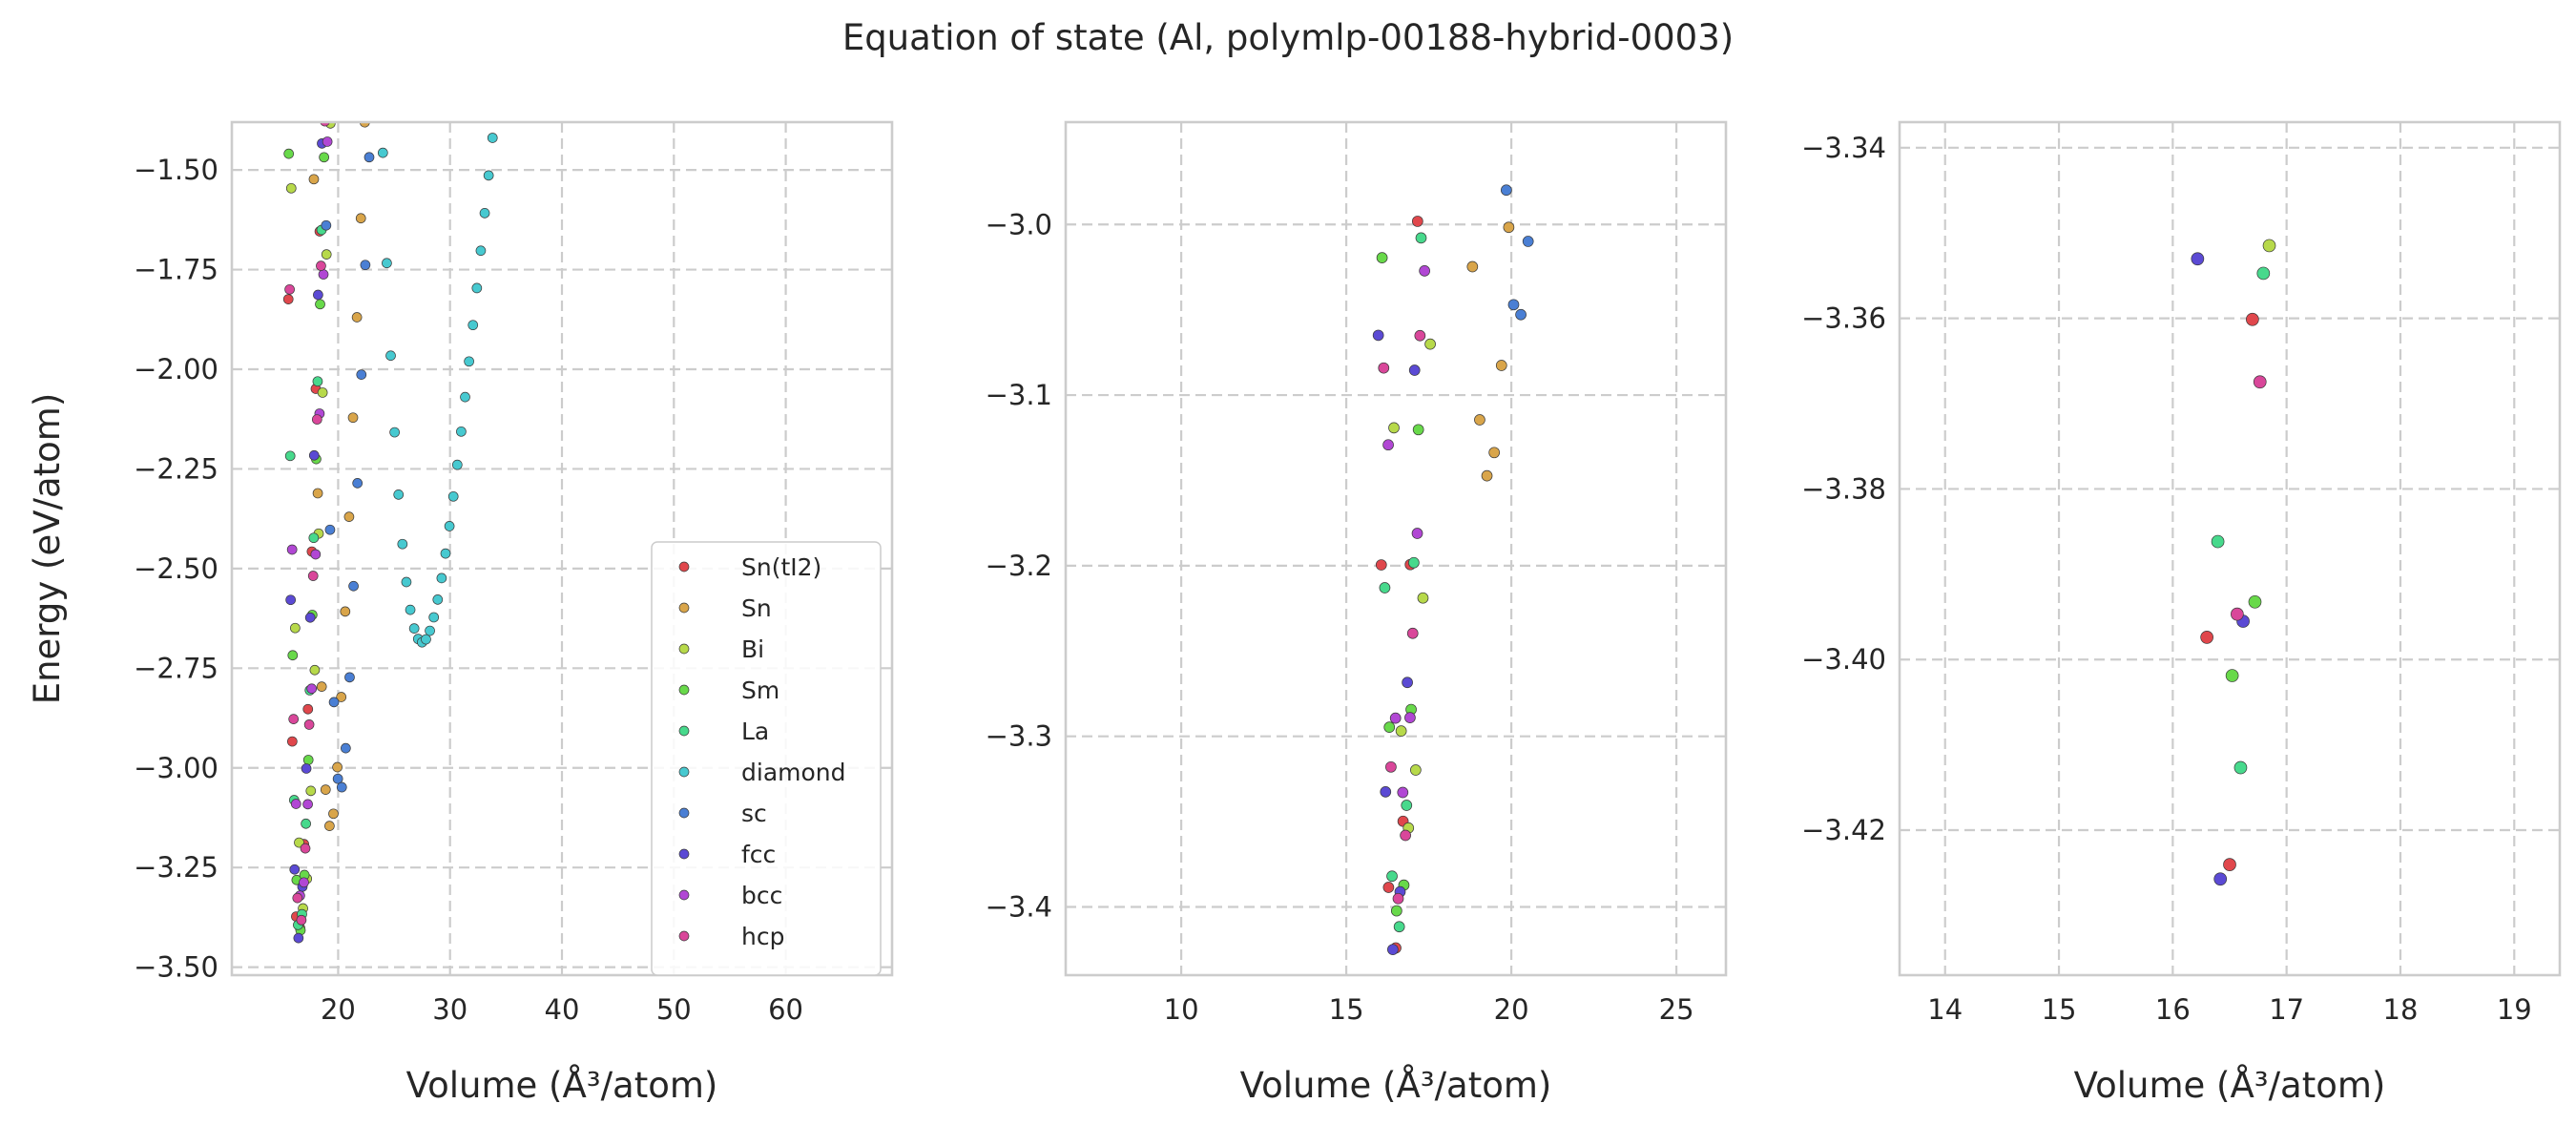  Describe the element at coordinates (2249, 498) in the screenshot. I see `series-hcp` at that location.